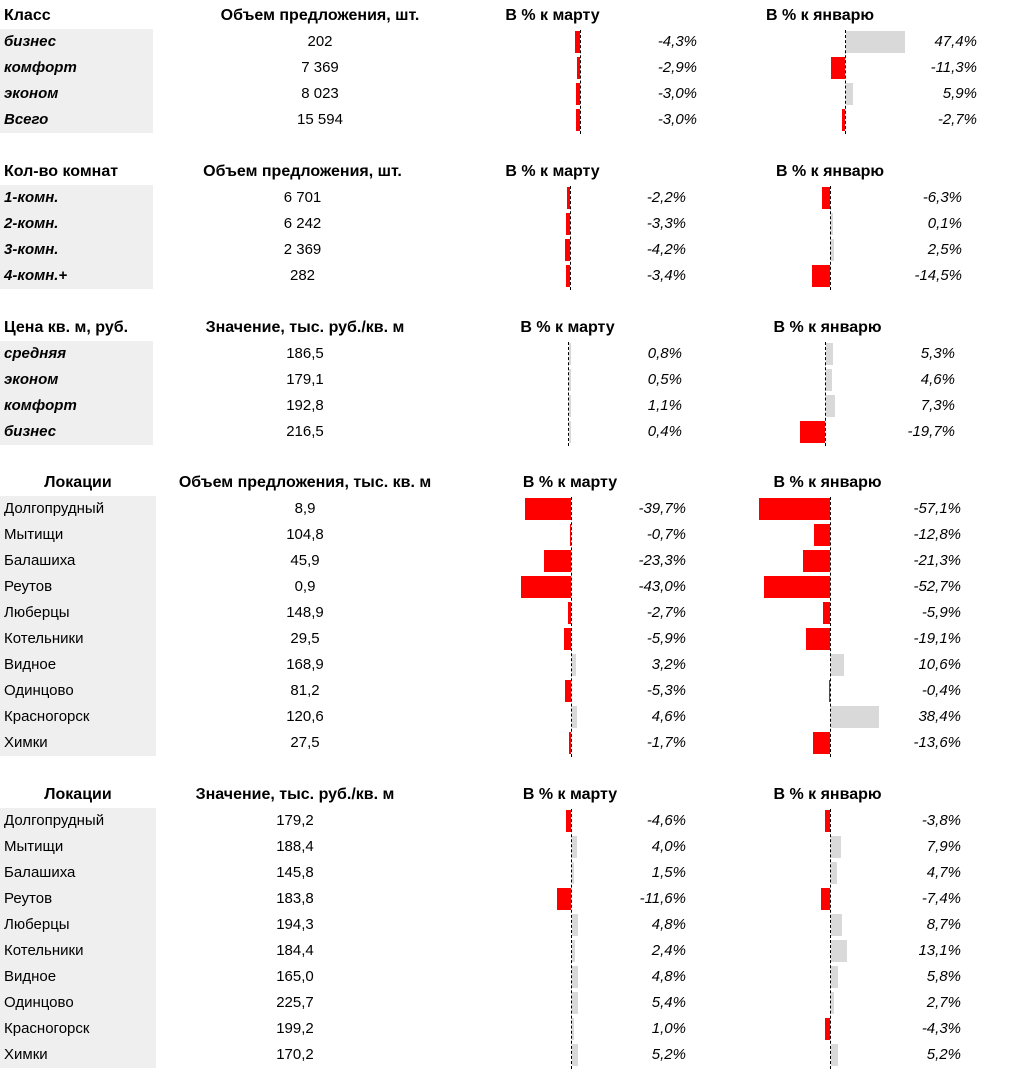  Describe the element at coordinates (937, 379) in the screenshot. I see `pct-jan: 4,6%` at that location.